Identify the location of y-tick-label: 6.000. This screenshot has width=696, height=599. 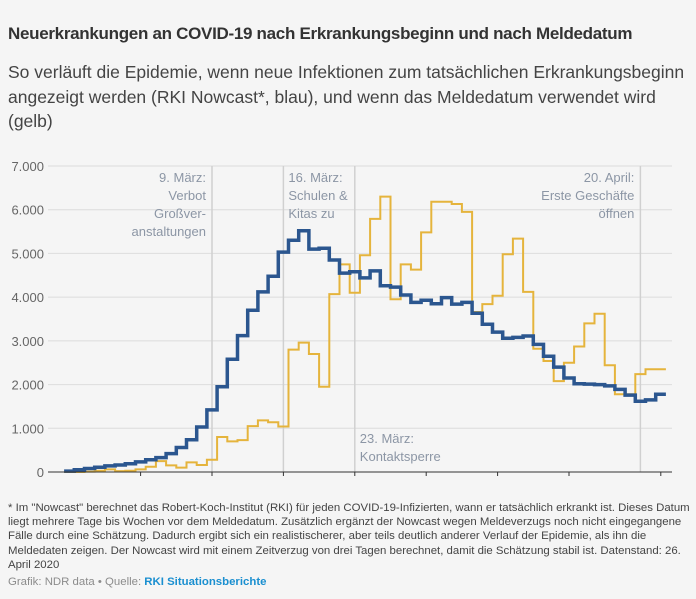
(27, 210).